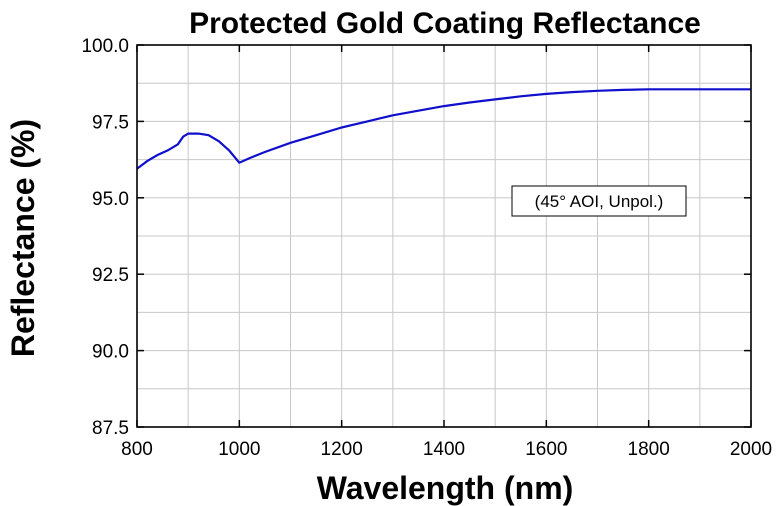  What do you see at coordinates (110, 428) in the screenshot?
I see `y-tick-label: 87.5` at bounding box center [110, 428].